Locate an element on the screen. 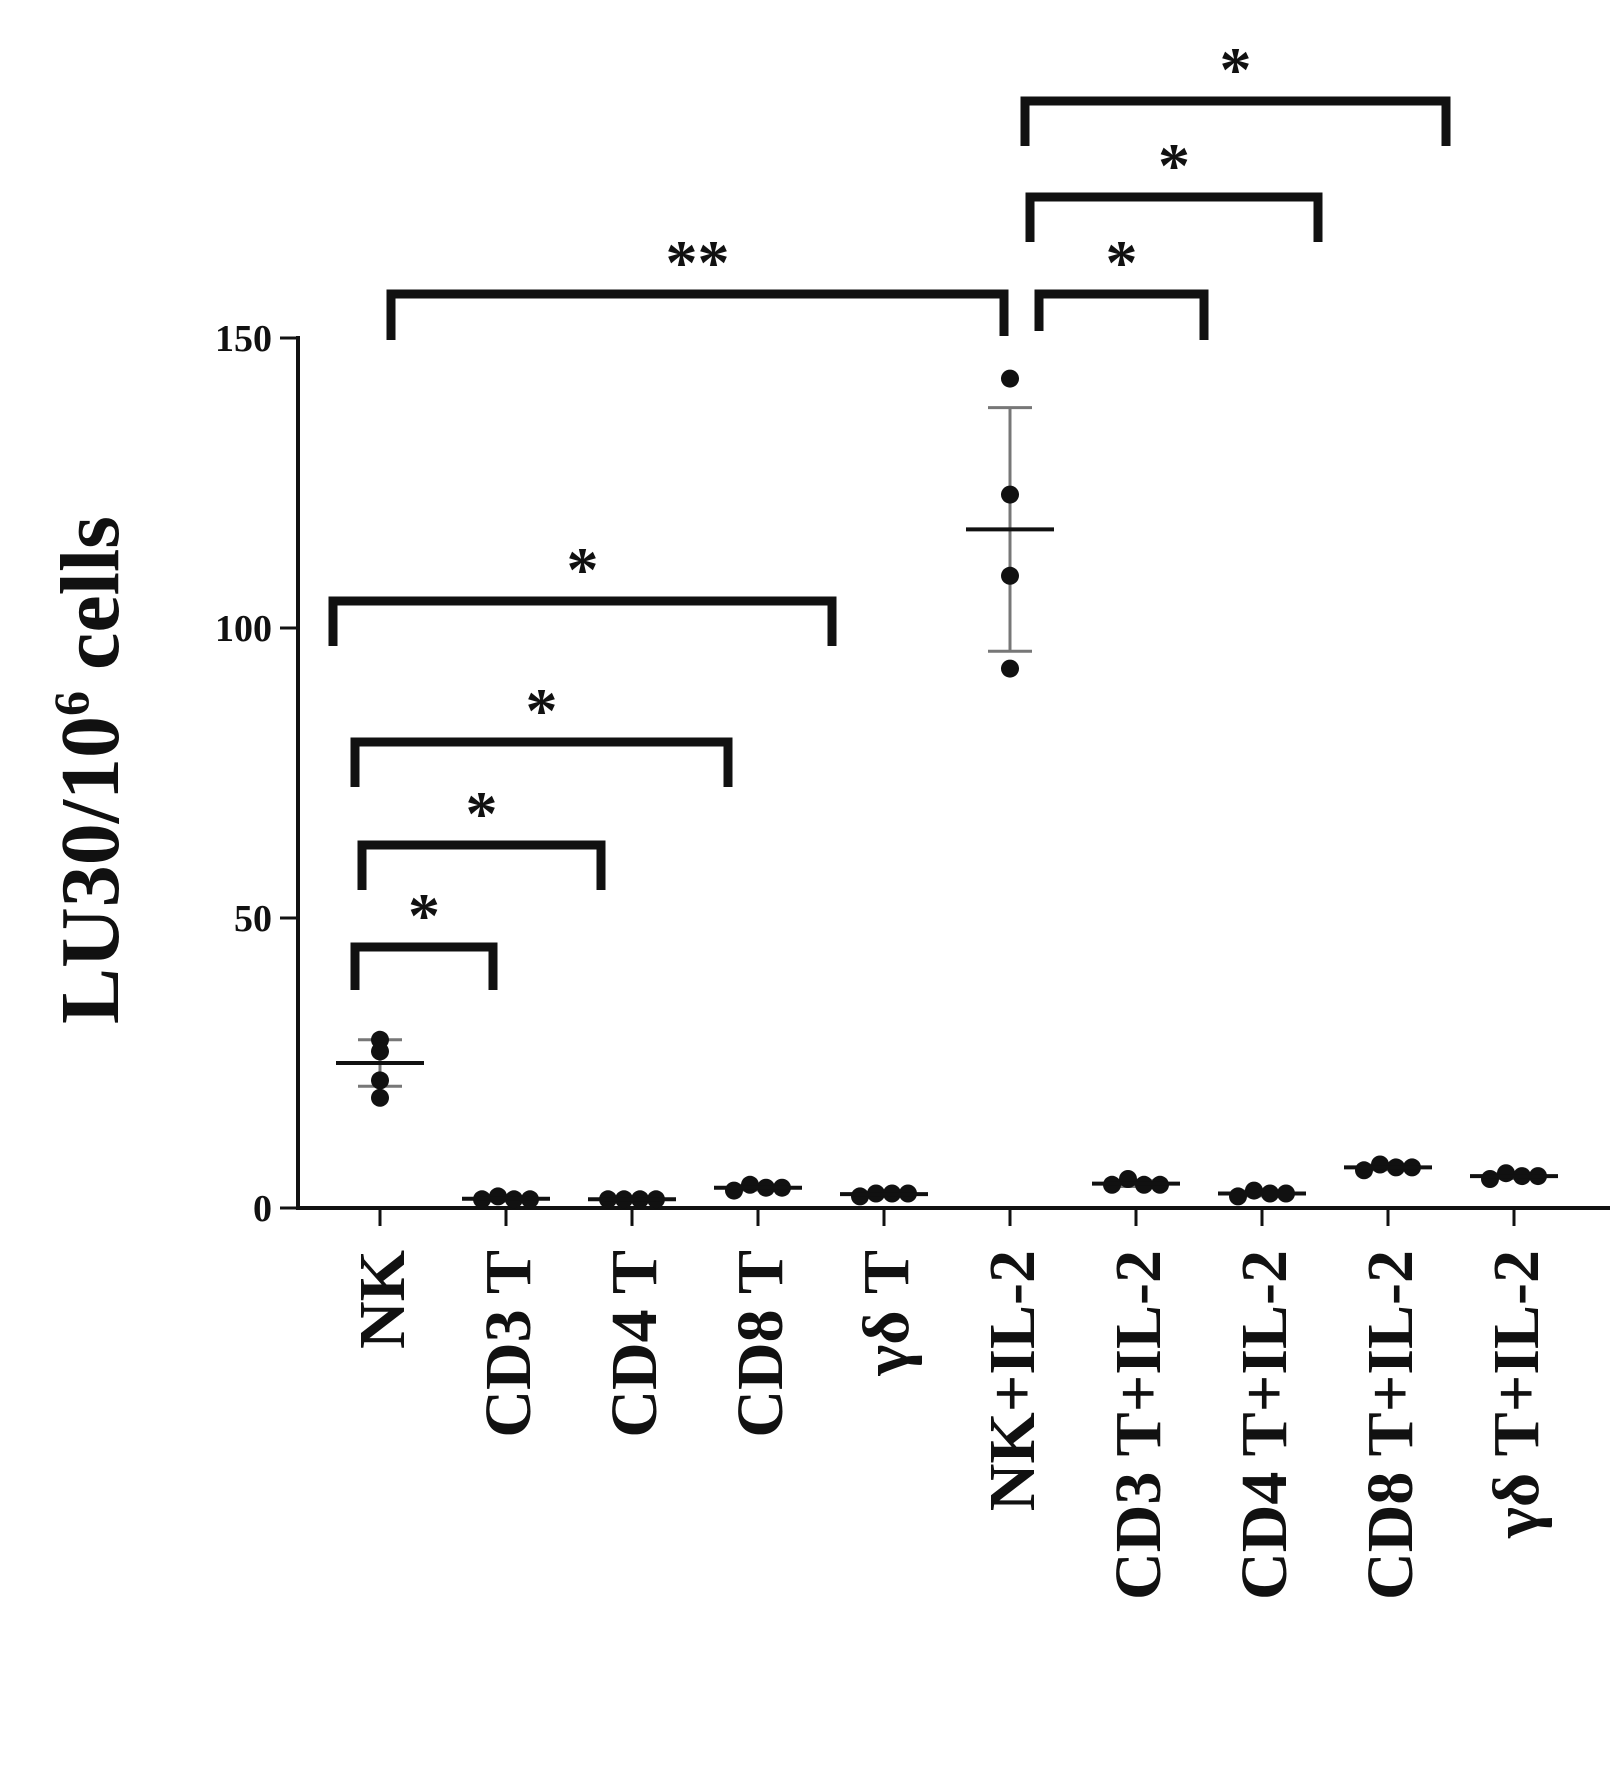 Image resolution: width=1620 pixels, height=1779 pixels. category-label: γδ T is located at coordinates (886, 1313).